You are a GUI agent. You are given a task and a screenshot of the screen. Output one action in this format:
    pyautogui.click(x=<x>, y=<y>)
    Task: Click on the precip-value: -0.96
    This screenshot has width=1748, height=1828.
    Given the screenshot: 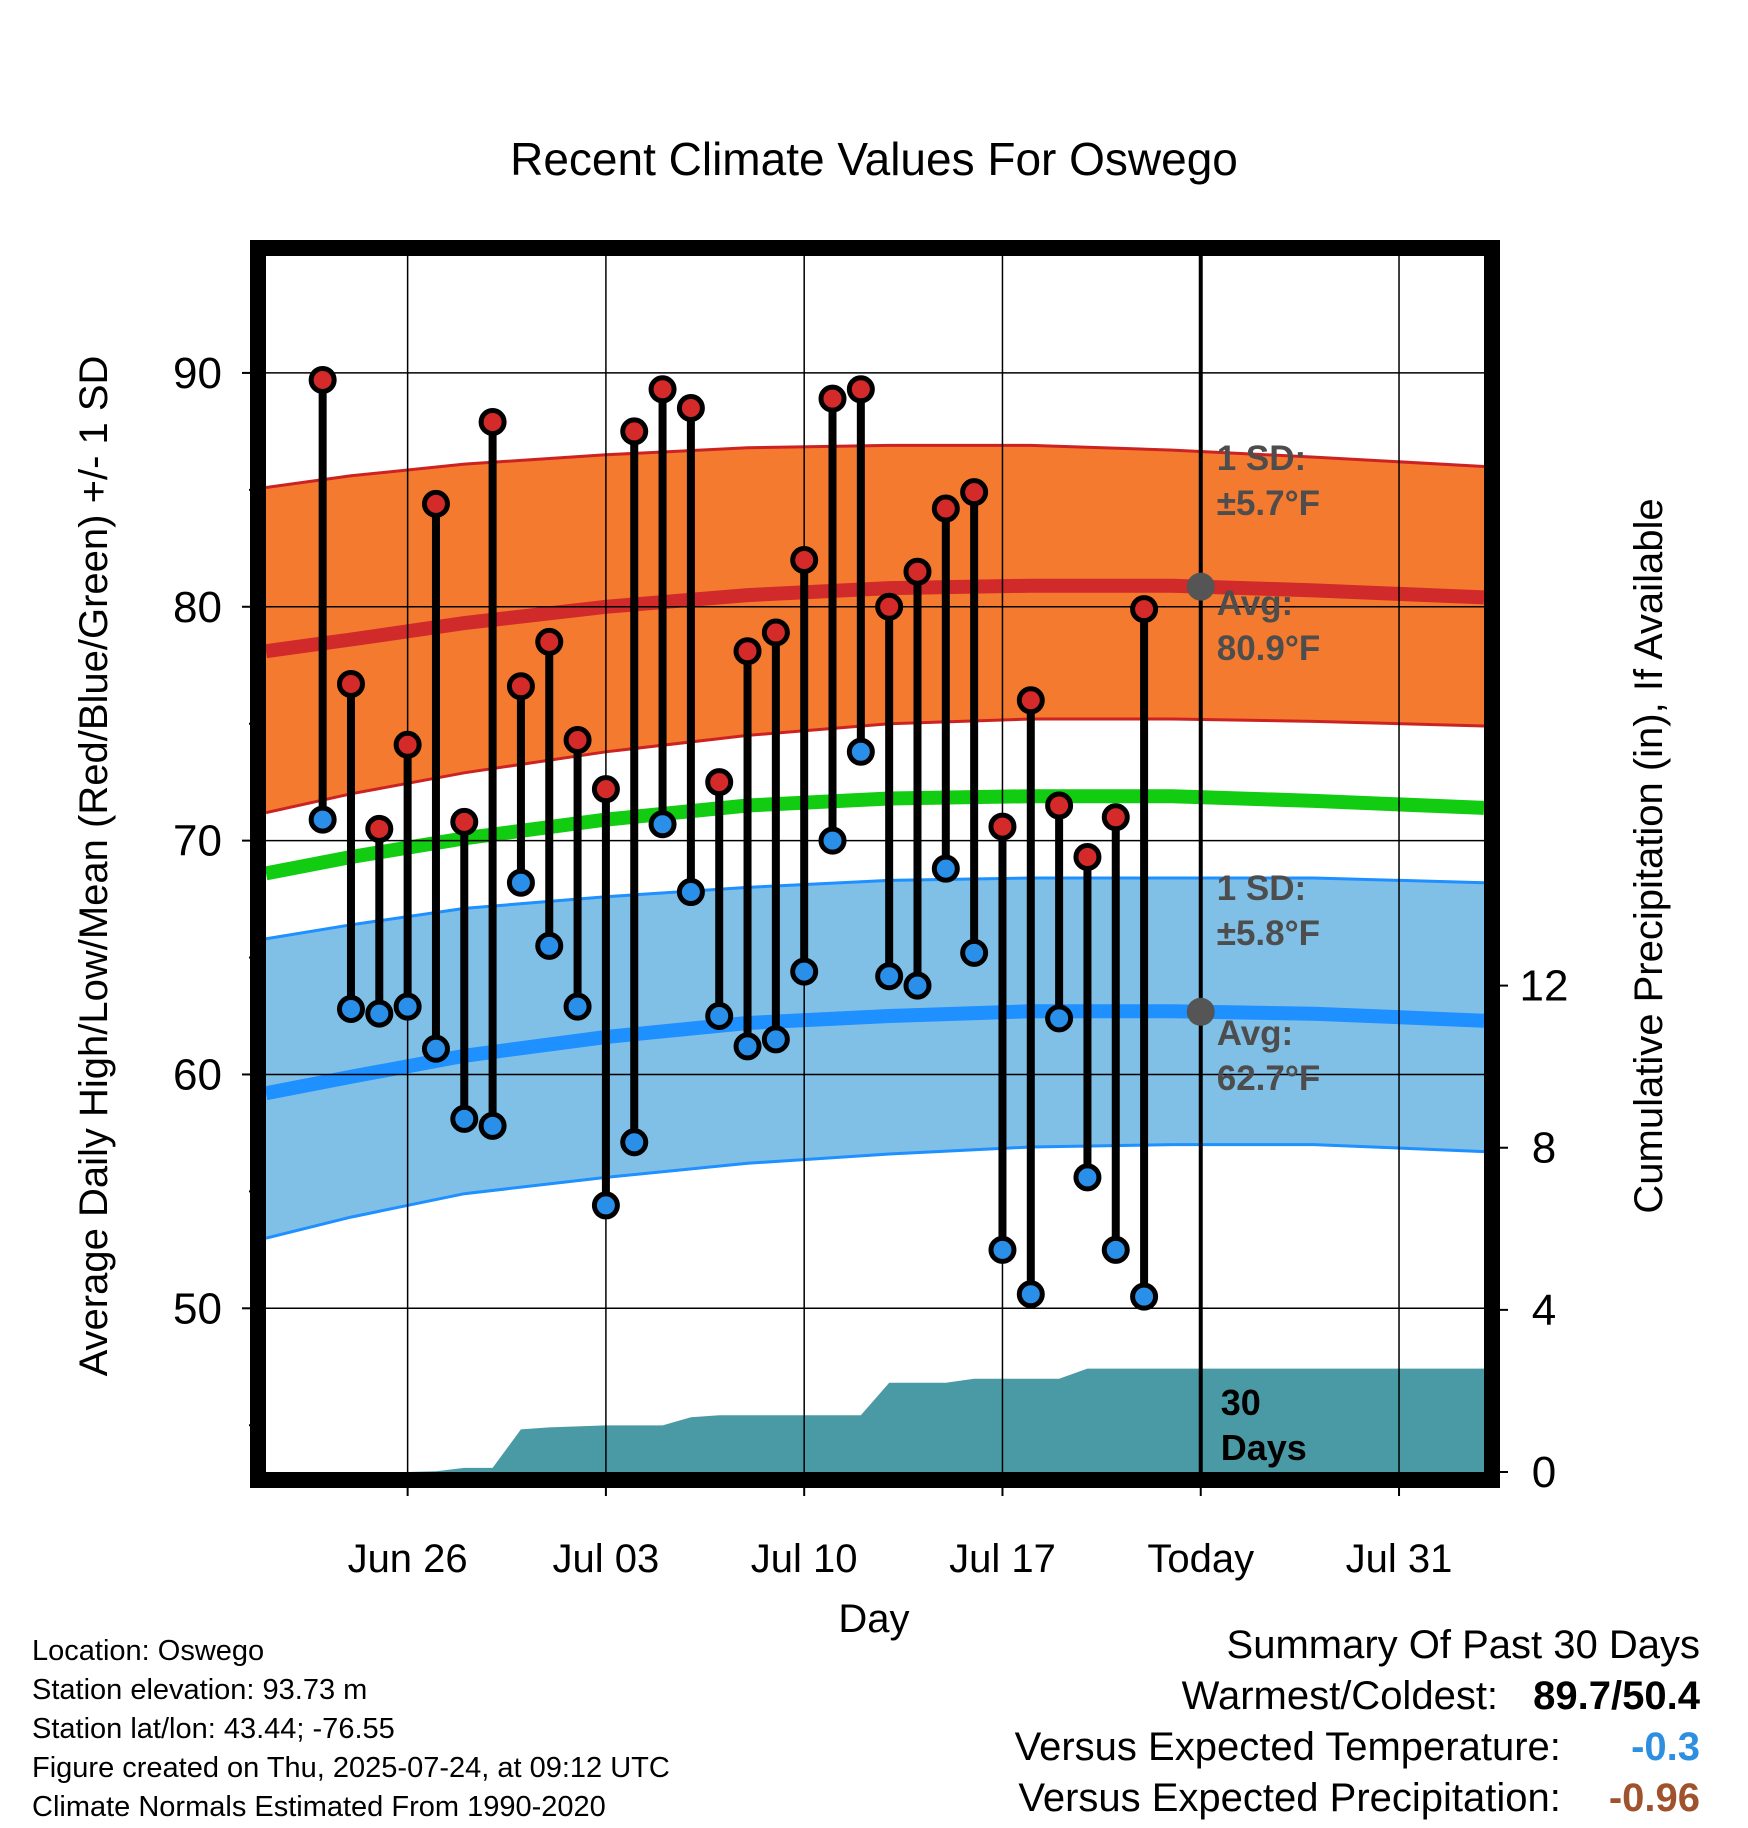 What is the action you would take?
    pyautogui.click(x=1654, y=1798)
    